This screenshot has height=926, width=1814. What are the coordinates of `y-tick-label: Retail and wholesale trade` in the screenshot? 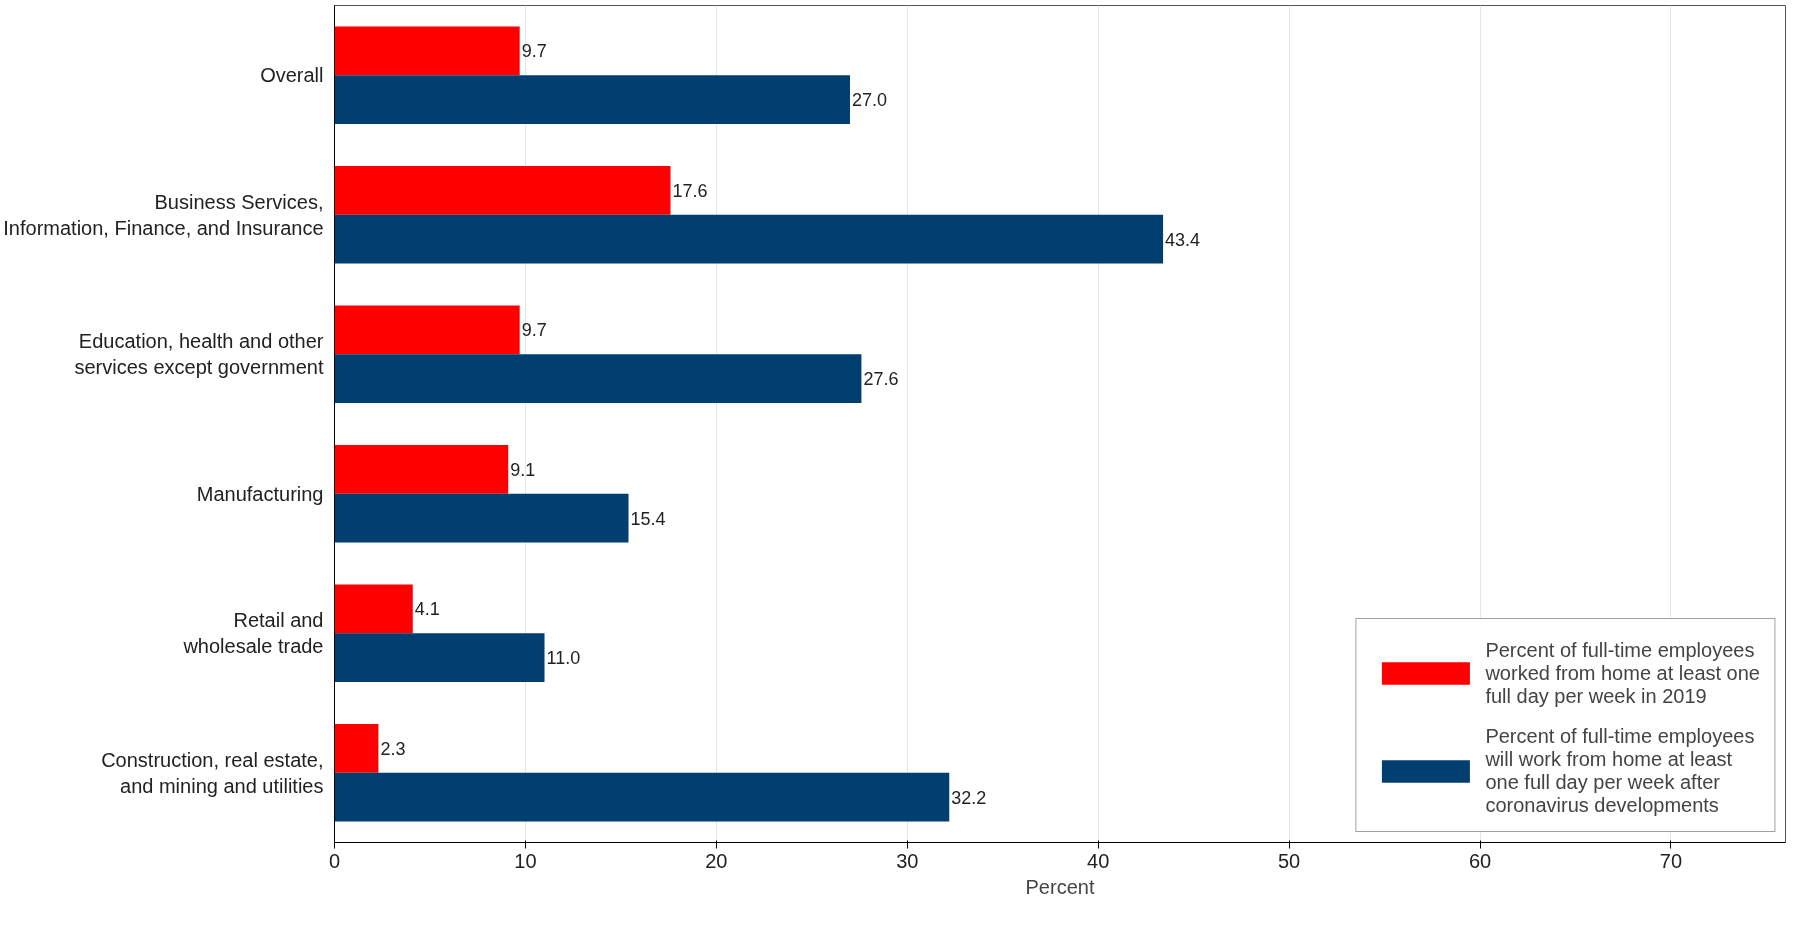 It's located at (253, 633).